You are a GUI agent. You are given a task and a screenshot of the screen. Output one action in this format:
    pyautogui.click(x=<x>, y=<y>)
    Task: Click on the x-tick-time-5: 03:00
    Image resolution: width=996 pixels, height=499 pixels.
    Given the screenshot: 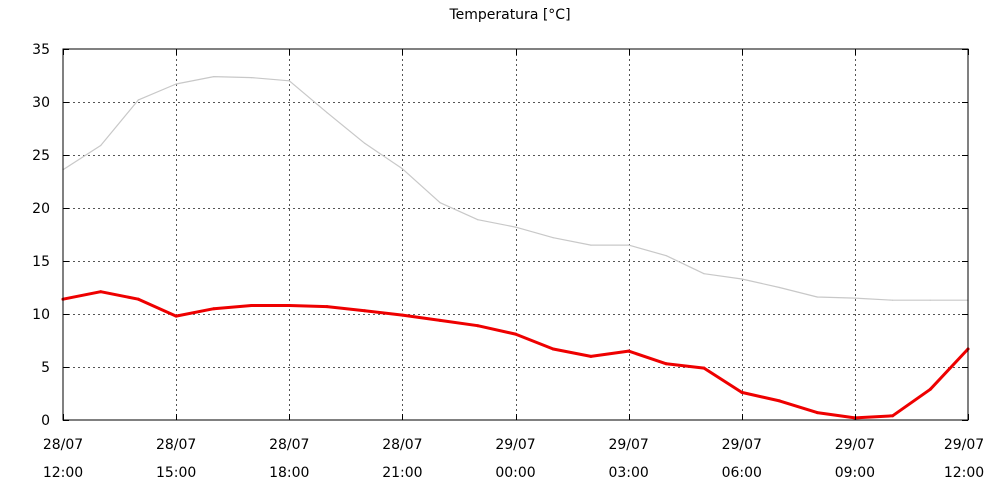 What is the action you would take?
    pyautogui.click(x=628, y=473)
    